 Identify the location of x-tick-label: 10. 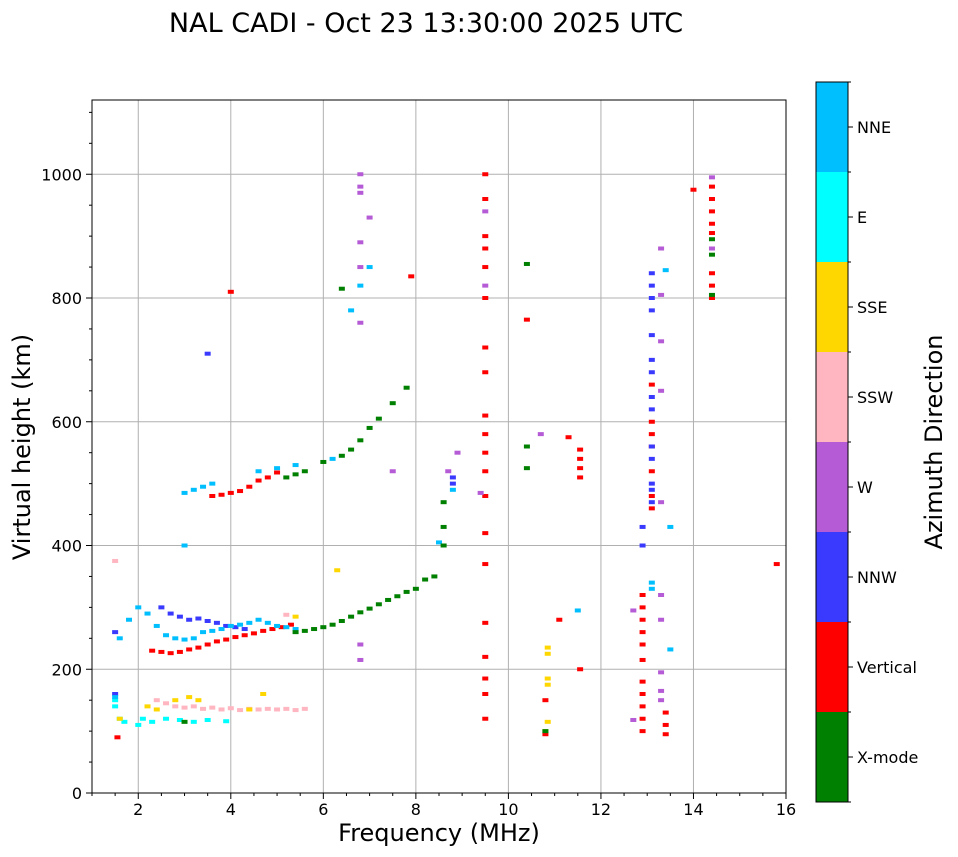
(508, 809).